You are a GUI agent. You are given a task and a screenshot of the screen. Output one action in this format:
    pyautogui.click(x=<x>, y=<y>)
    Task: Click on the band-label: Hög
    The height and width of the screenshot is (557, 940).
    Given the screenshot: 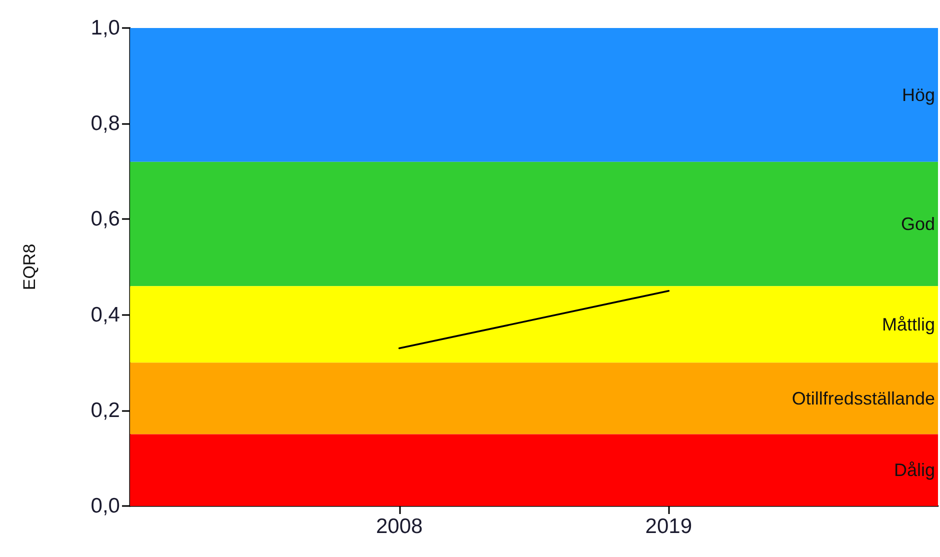 What is the action you would take?
    pyautogui.click(x=918, y=94)
    